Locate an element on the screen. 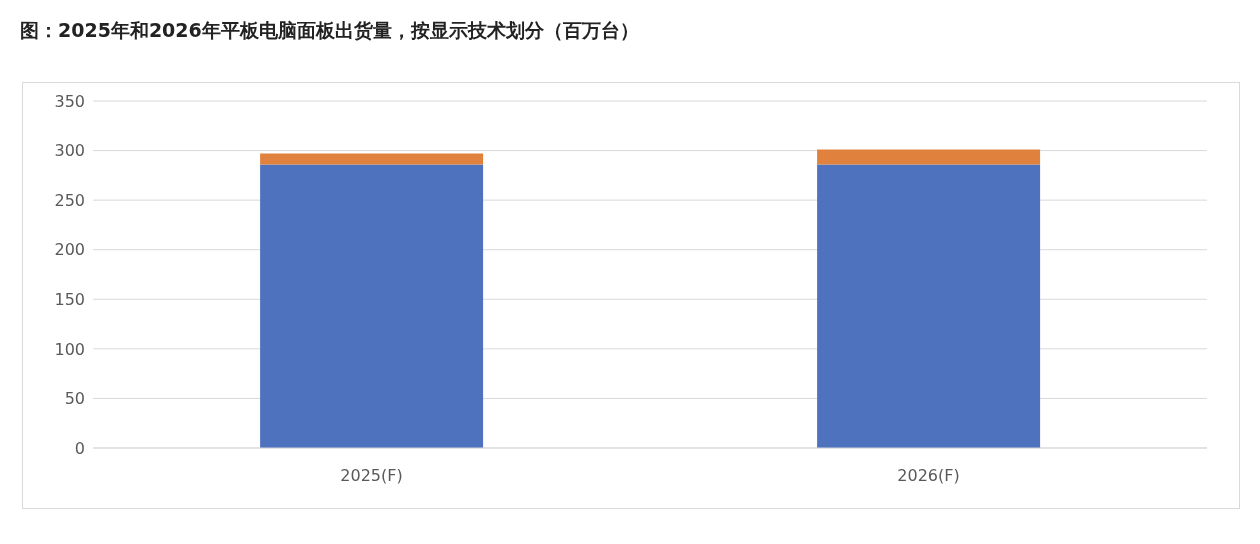 The width and height of the screenshot is (1260, 544). y-tick-label: 200 is located at coordinates (69, 250).